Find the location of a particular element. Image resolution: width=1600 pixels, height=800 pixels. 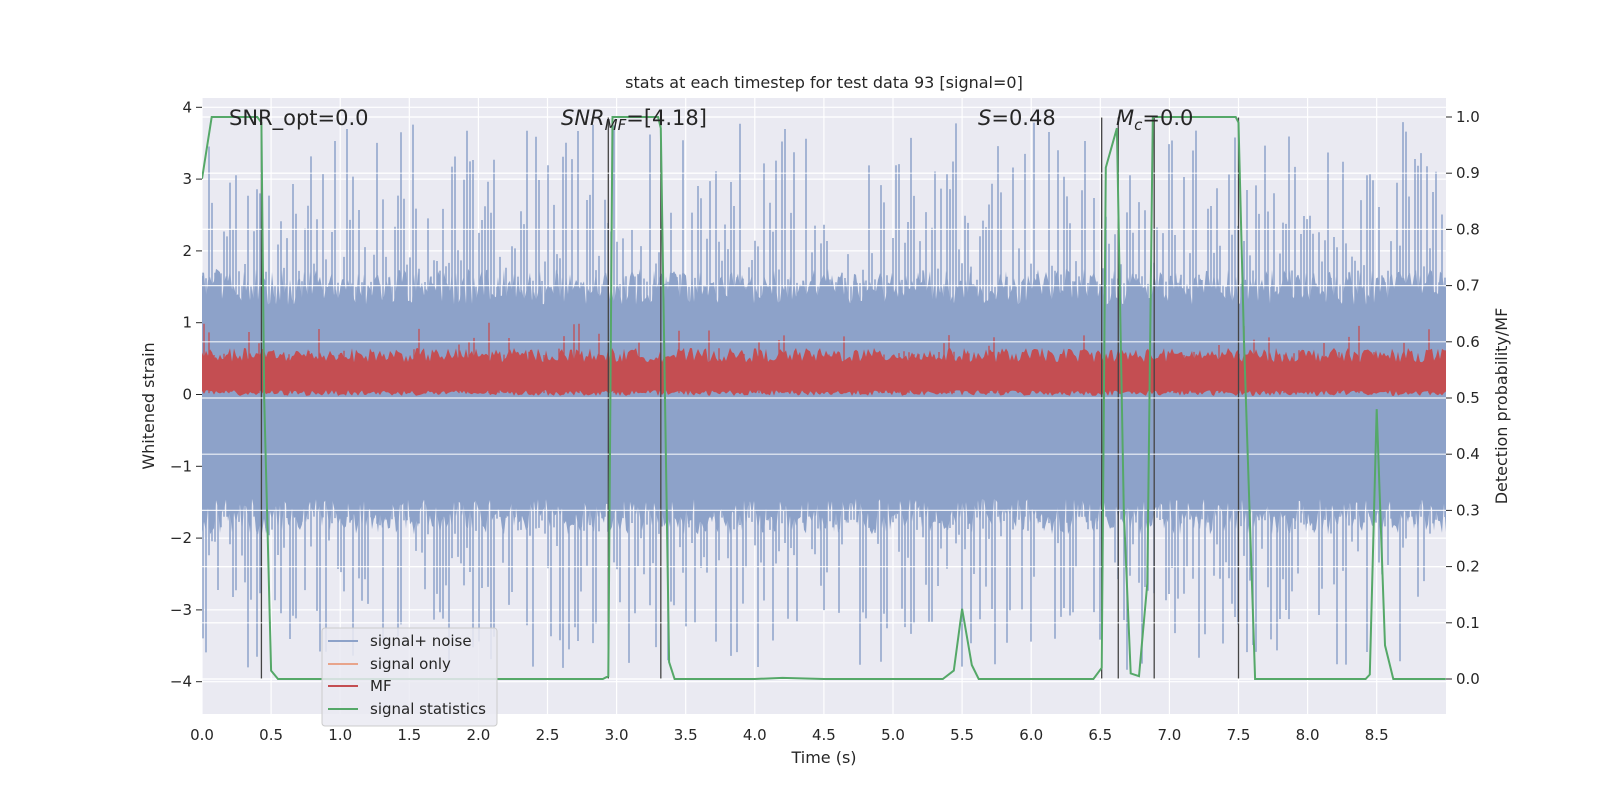

y-left-axis-label: Whitened strain is located at coordinates (148, 405).